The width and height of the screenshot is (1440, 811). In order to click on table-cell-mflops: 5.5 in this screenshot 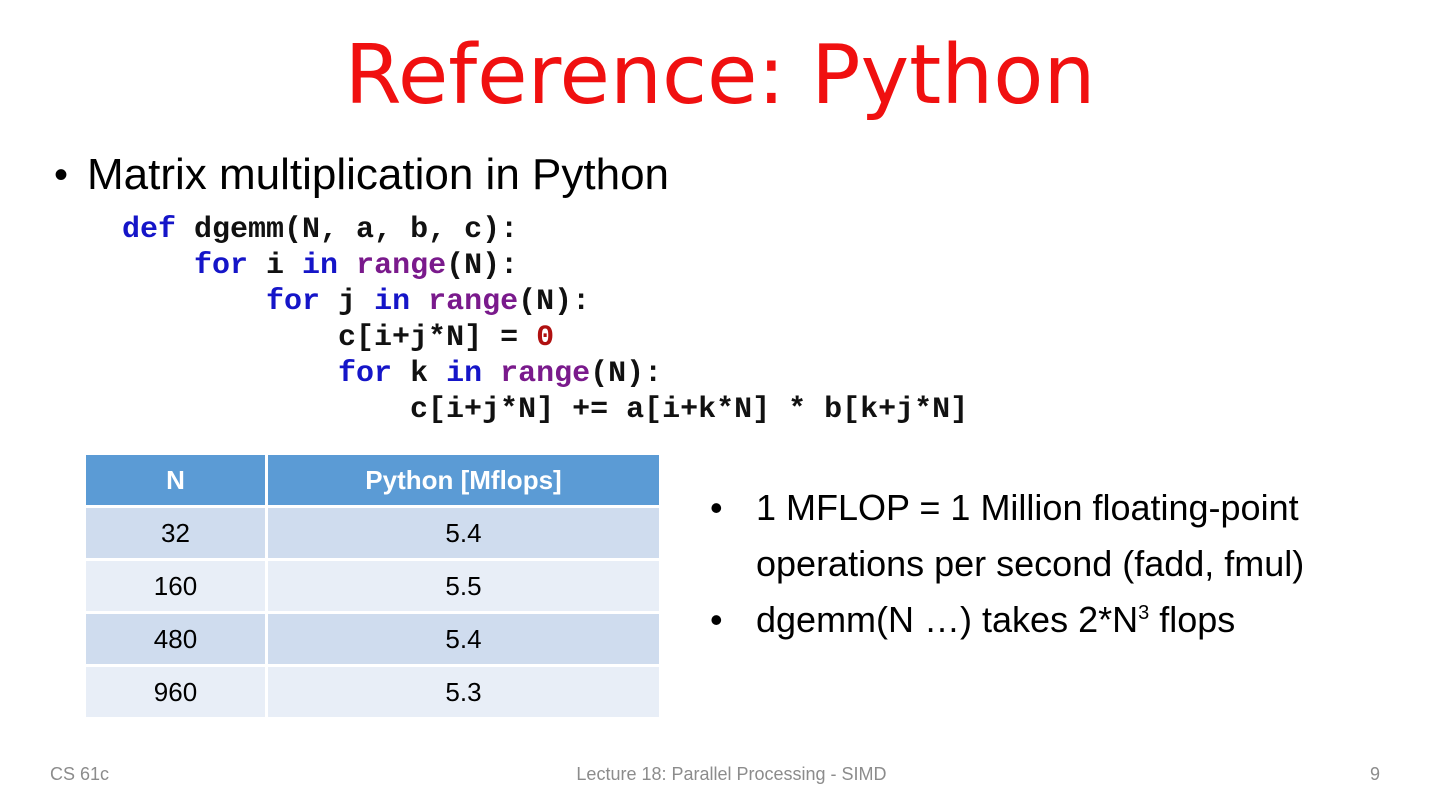, I will do `click(463, 586)`.